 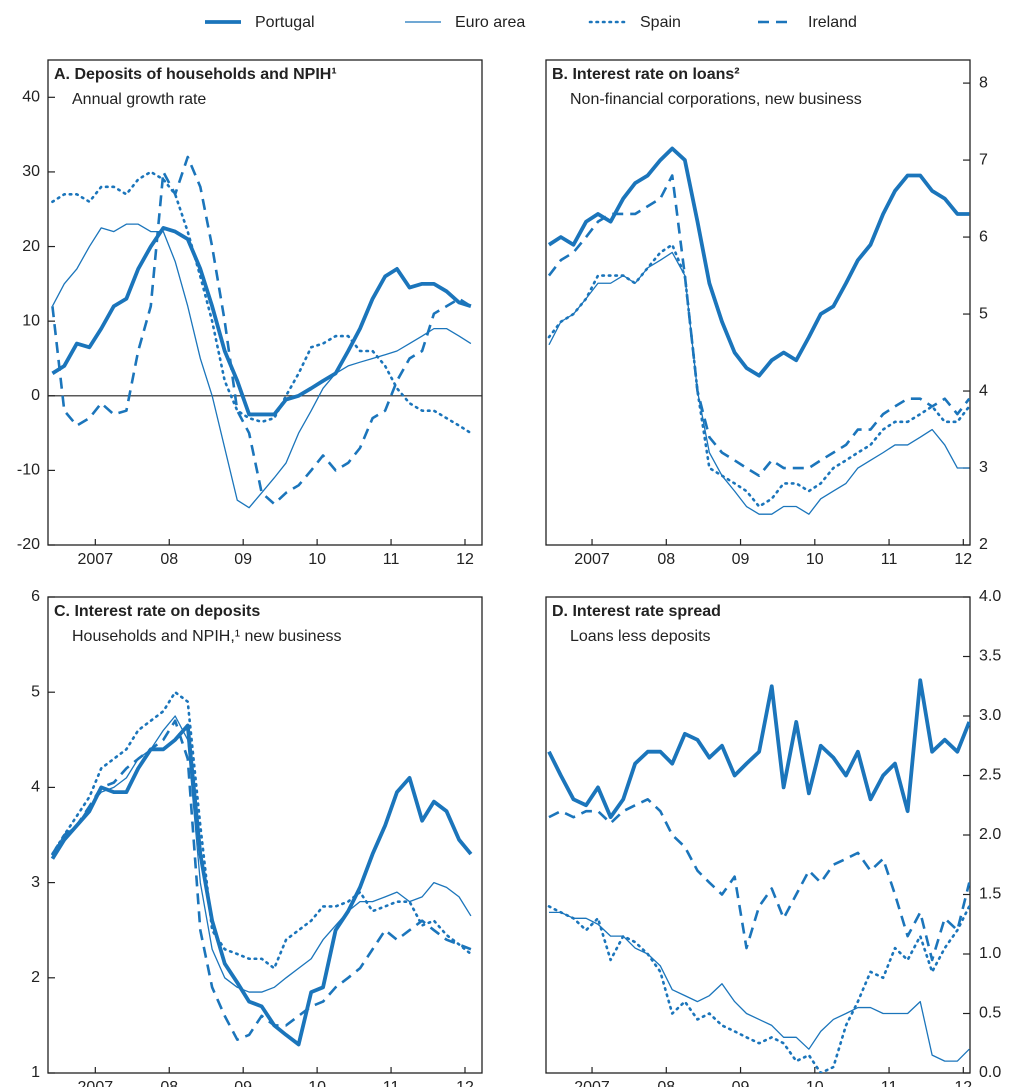 What do you see at coordinates (646, 74) in the screenshot?
I see `panel-title: B. Interest rate on loans²` at bounding box center [646, 74].